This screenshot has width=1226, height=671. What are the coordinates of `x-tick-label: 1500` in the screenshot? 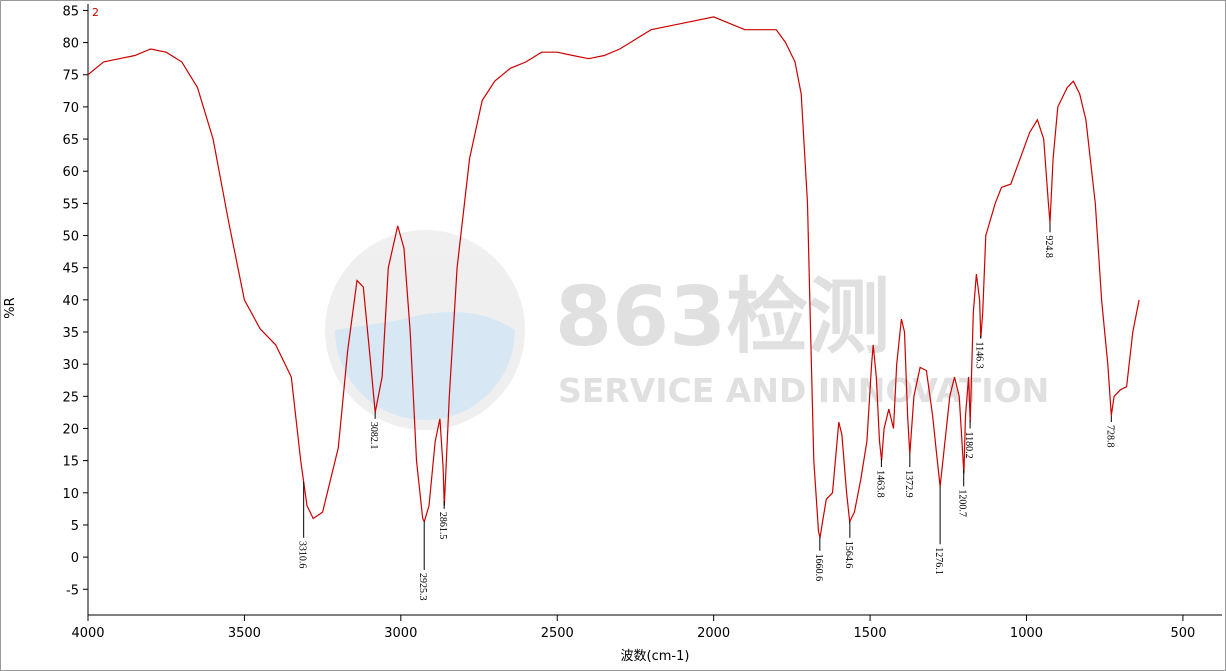 It's located at (870, 633).